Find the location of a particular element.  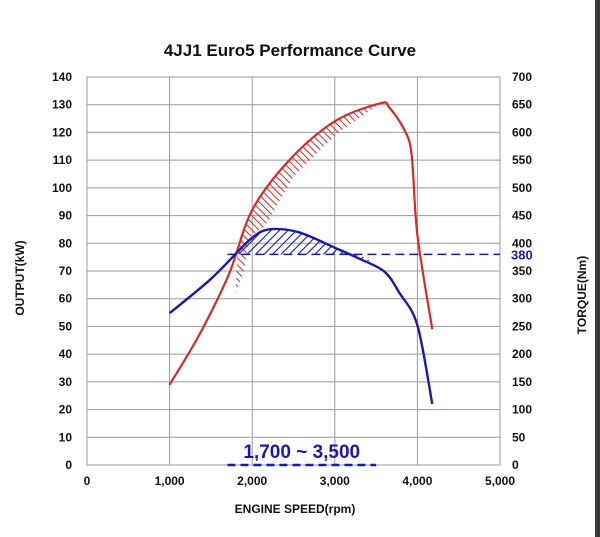

y-tick-label: 130 is located at coordinates (62, 105).